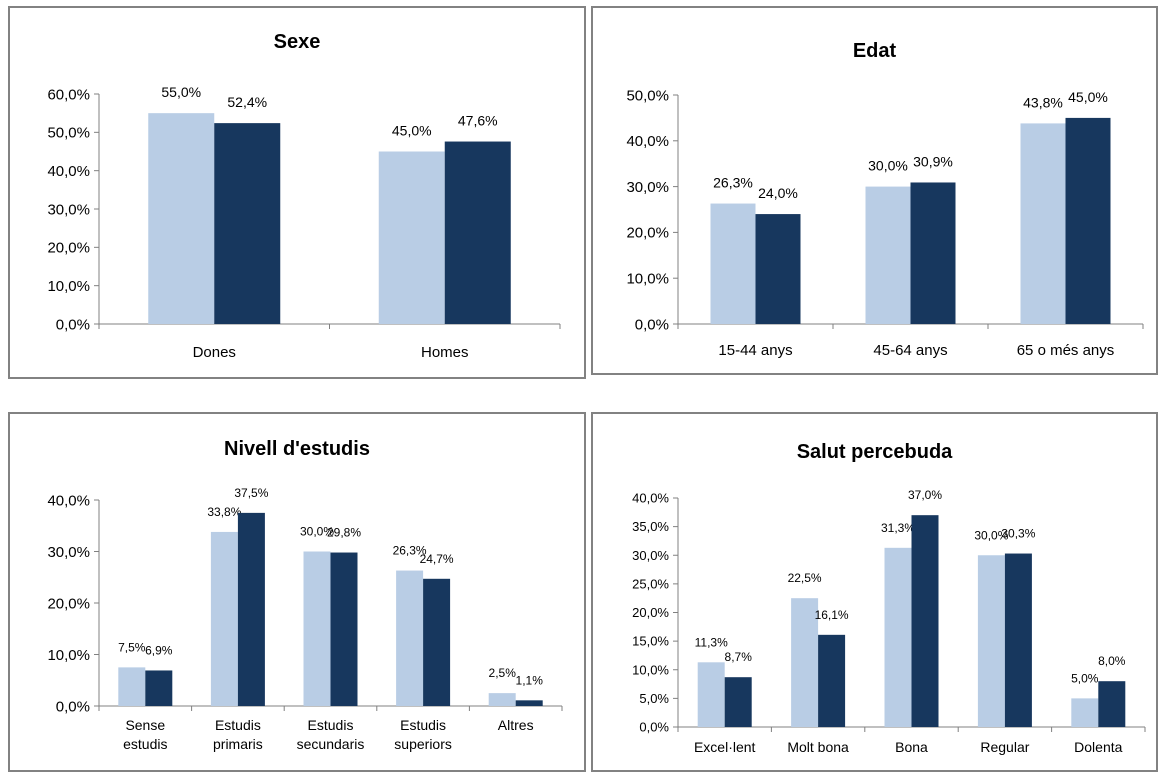  What do you see at coordinates (711, 642) in the screenshot?
I see `data-label: 11,3%` at bounding box center [711, 642].